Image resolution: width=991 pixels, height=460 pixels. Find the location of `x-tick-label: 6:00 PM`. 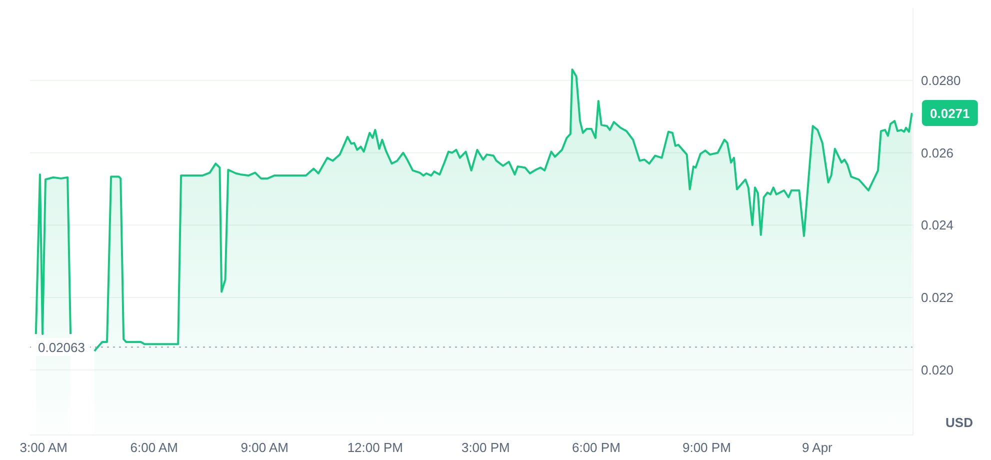

x-tick-label: 6:00 PM is located at coordinates (596, 448).